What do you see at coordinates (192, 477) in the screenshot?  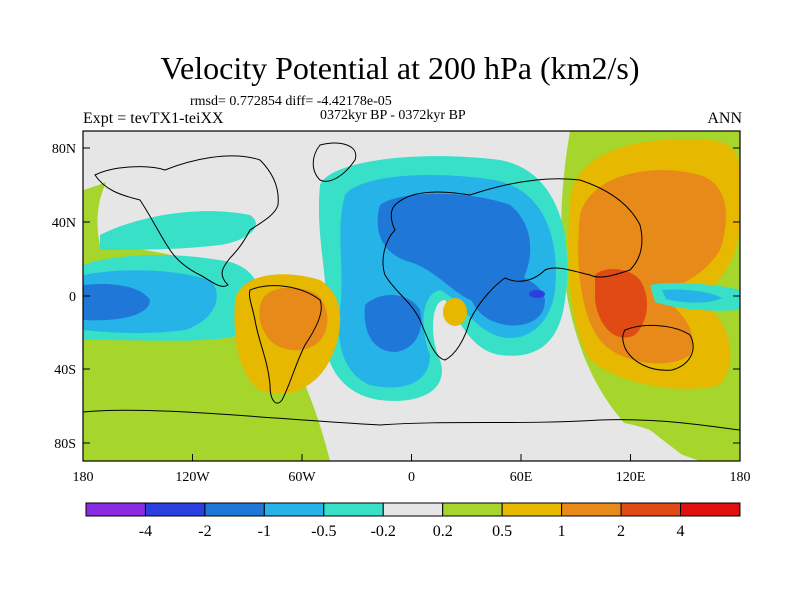 I see `lon-label-120w: 120W` at bounding box center [192, 477].